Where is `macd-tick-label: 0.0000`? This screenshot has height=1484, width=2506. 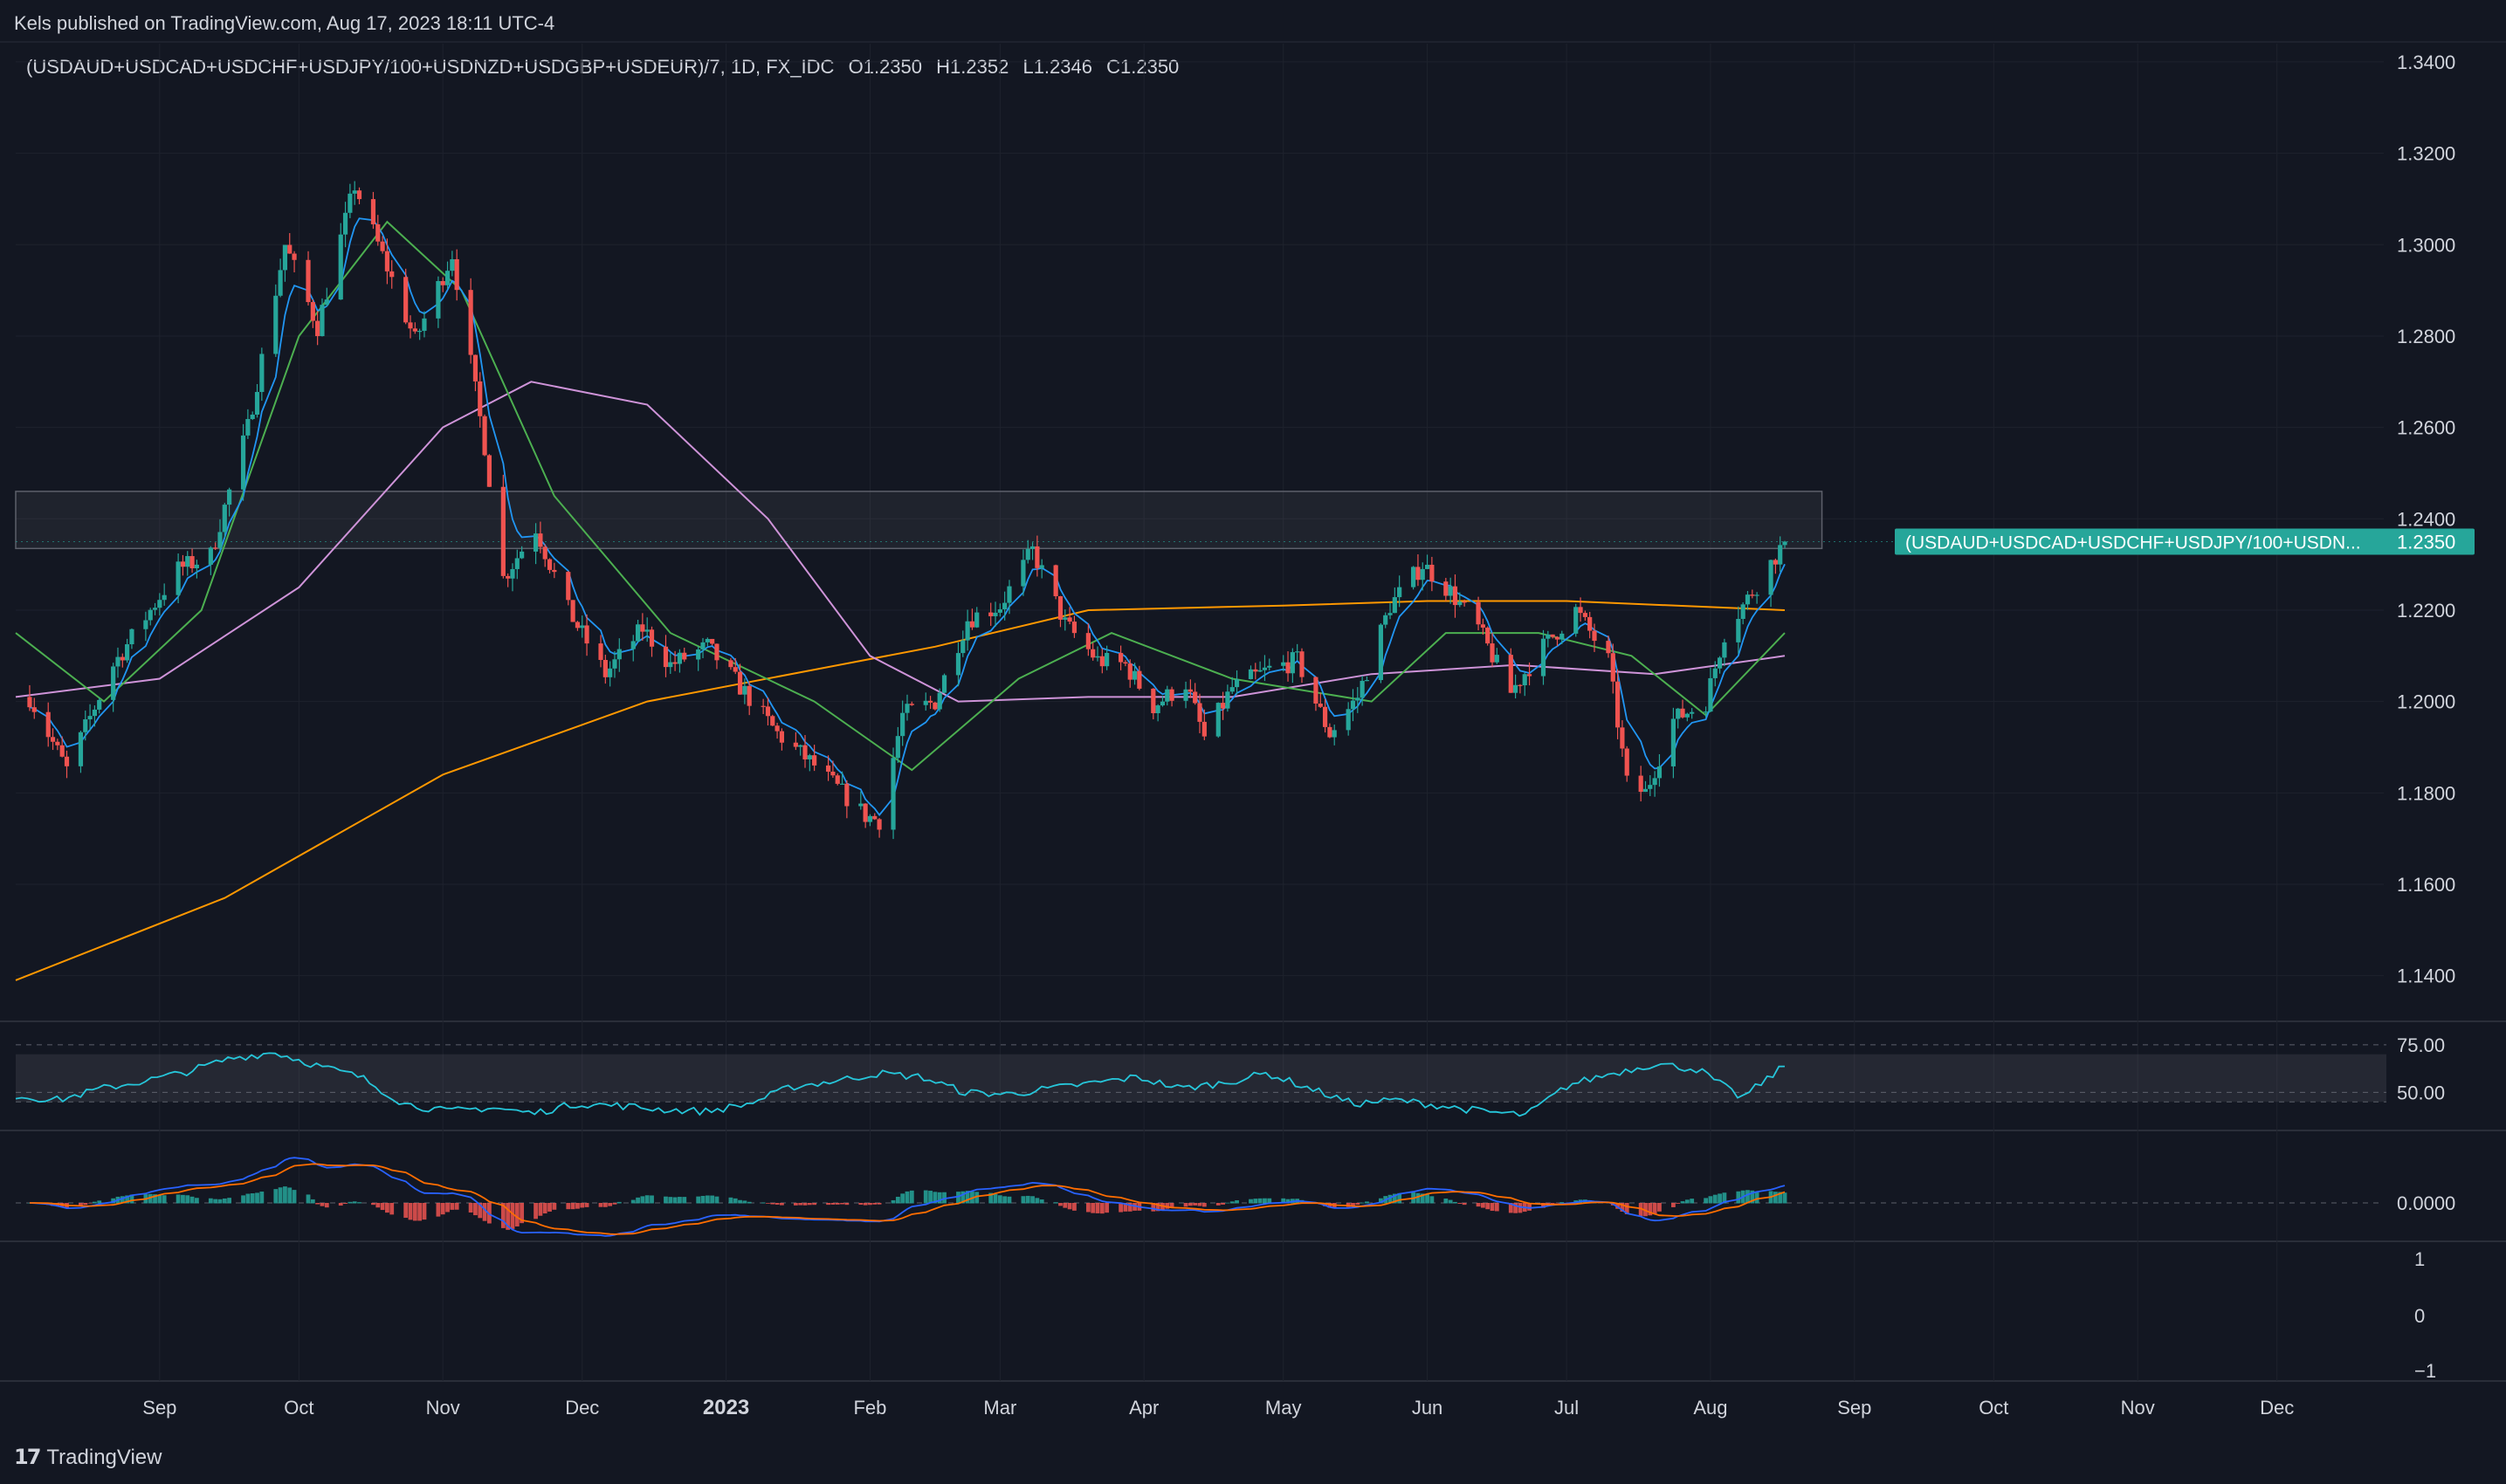
macd-tick-label: 0.0000 is located at coordinates (2426, 1203).